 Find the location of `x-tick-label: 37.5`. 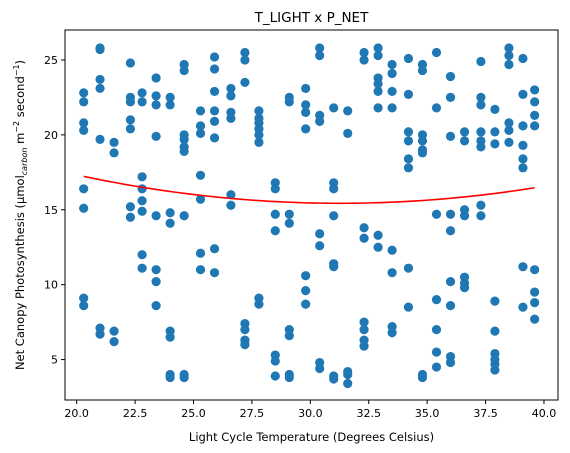

x-tick-label: 37.5 is located at coordinates (485, 413).